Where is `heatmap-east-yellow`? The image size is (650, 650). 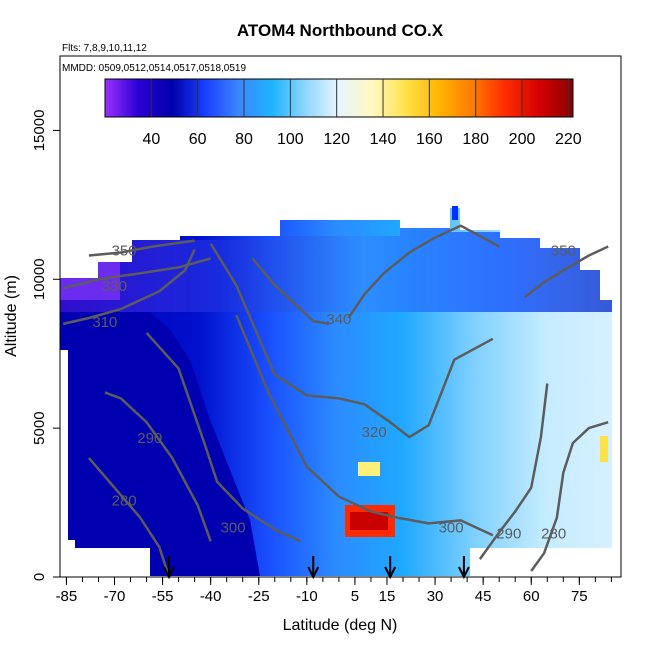 heatmap-east-yellow is located at coordinates (604, 449).